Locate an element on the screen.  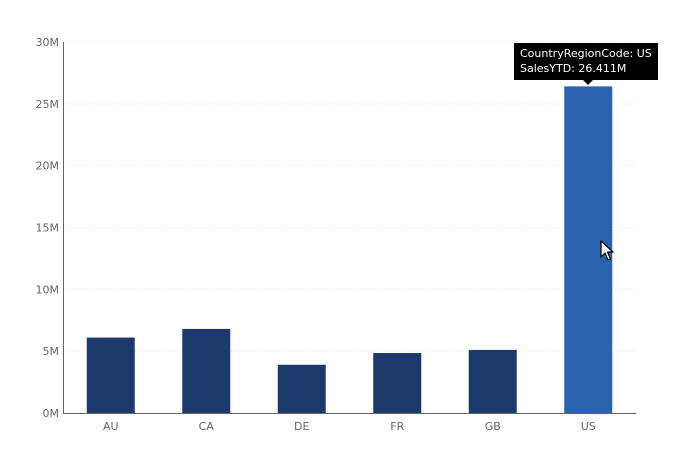
x-tick-label: FR is located at coordinates (397, 426).